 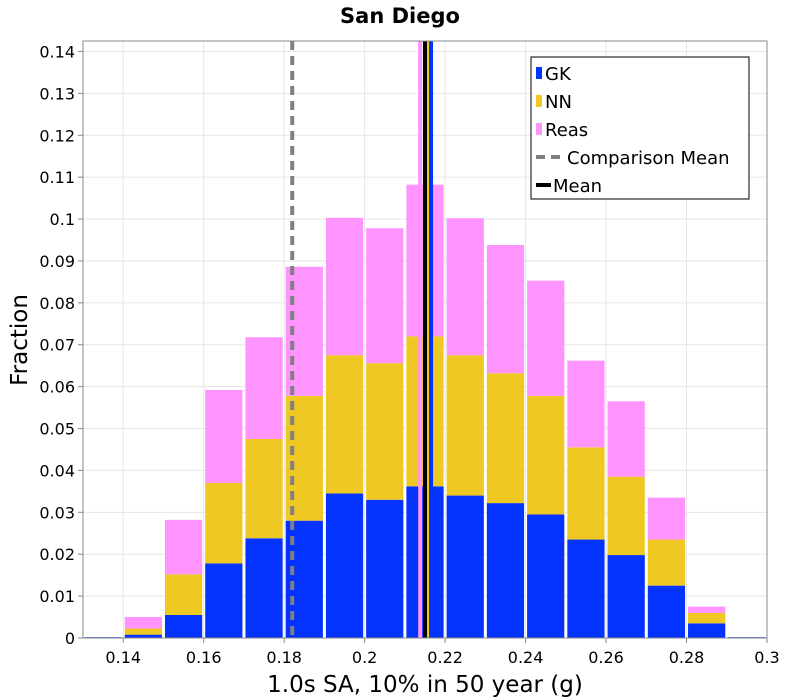 I want to click on y-tick-label: 0.04, so click(x=57, y=470).